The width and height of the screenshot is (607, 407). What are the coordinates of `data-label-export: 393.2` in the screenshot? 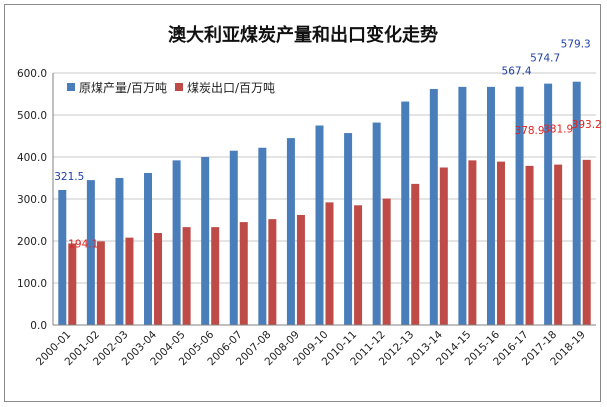 It's located at (587, 125).